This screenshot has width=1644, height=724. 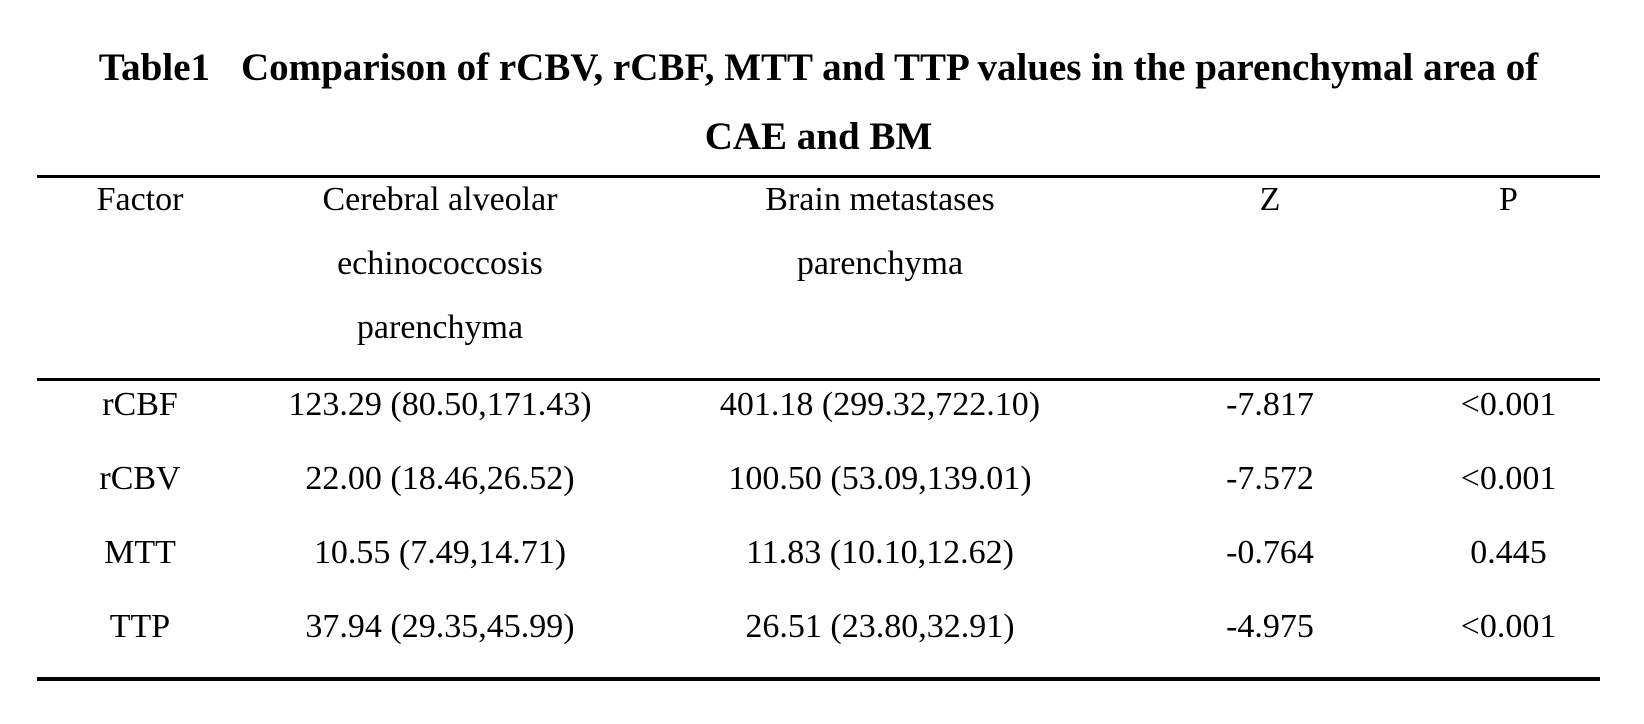 I want to click on cell-cae-value: 123.29 (80.50,171.43), so click(x=440, y=404).